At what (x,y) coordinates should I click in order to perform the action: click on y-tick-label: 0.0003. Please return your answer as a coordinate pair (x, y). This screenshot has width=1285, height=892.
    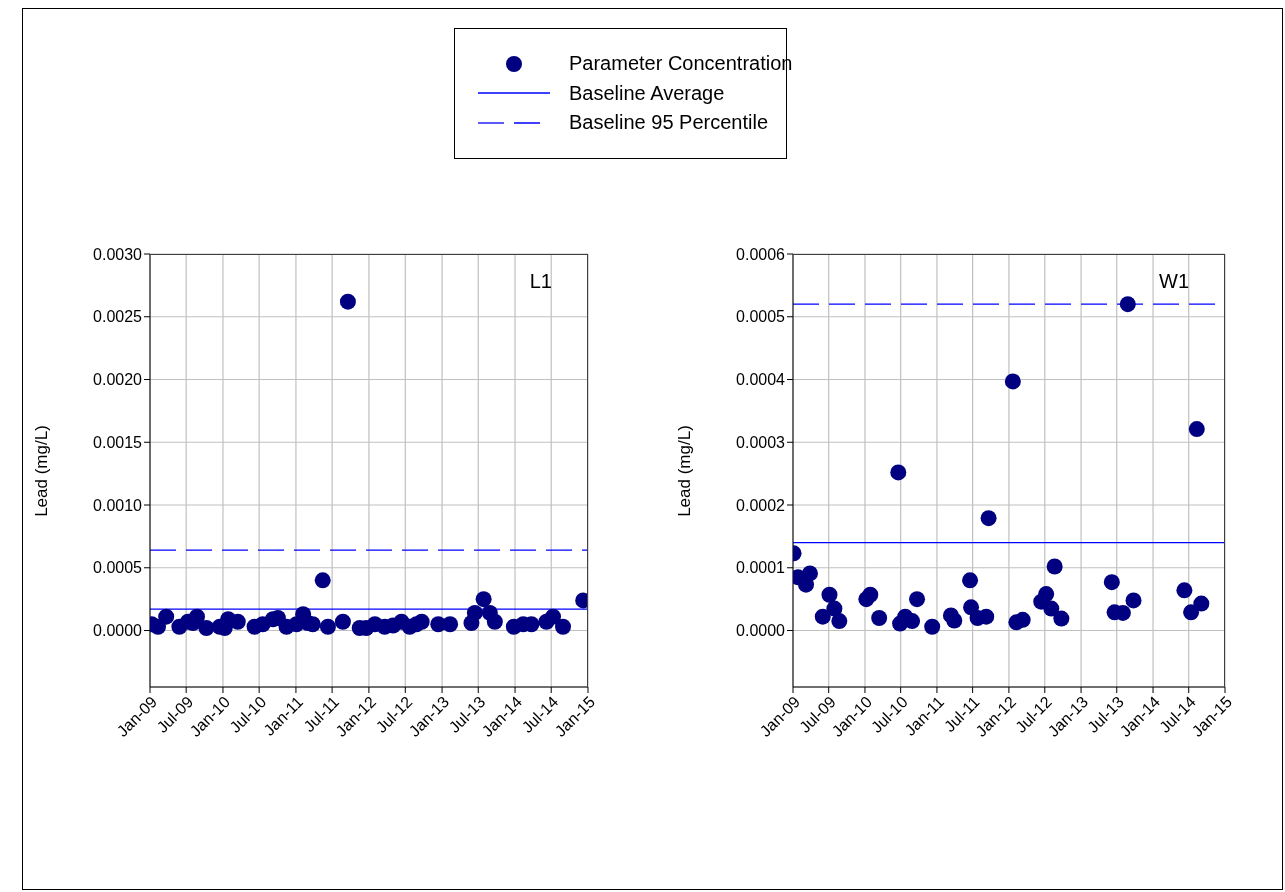
    Looking at the image, I should click on (761, 442).